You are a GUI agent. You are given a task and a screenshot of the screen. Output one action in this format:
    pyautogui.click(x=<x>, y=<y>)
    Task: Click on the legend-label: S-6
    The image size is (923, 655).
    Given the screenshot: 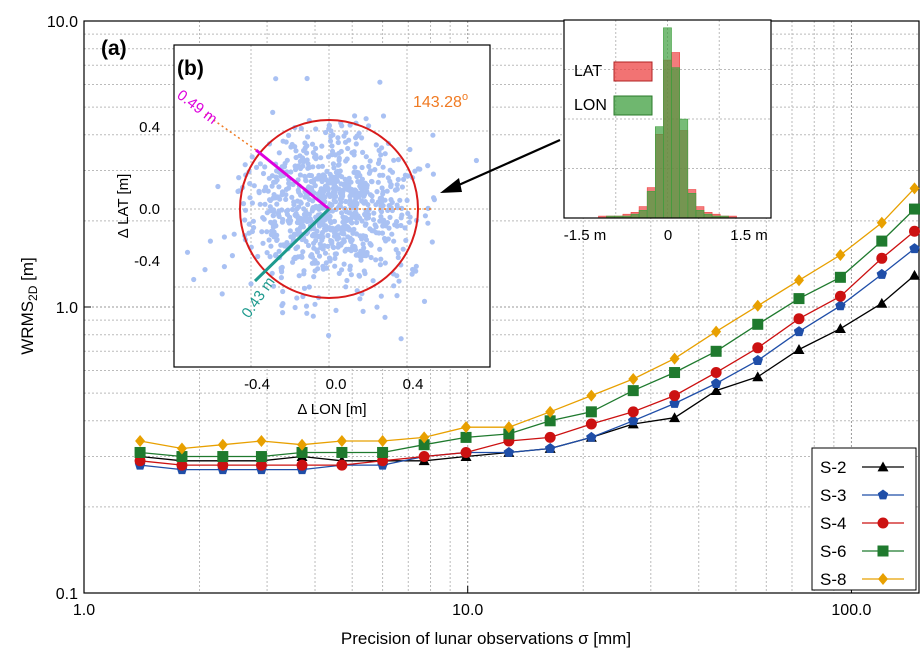 What is the action you would take?
    pyautogui.click(x=833, y=551)
    